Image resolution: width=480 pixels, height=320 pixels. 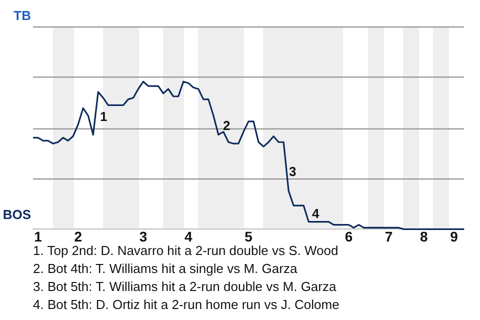 What do you see at coordinates (186, 251) in the screenshot?
I see `text: 1. Top 2nd: D. Navarro hit a 2-run double vs S. Wood` at bounding box center [186, 251].